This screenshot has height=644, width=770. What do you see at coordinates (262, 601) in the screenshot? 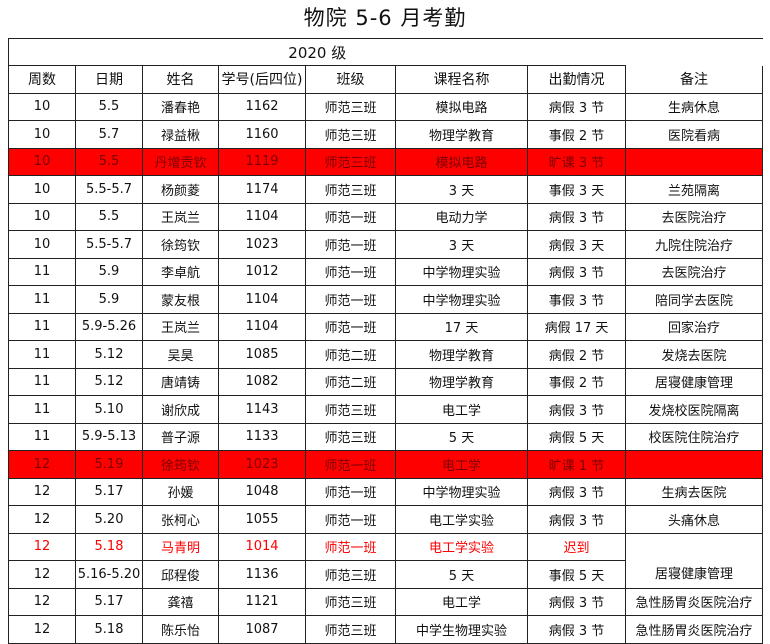
I see `cell-student-id: 1121` at bounding box center [262, 601].